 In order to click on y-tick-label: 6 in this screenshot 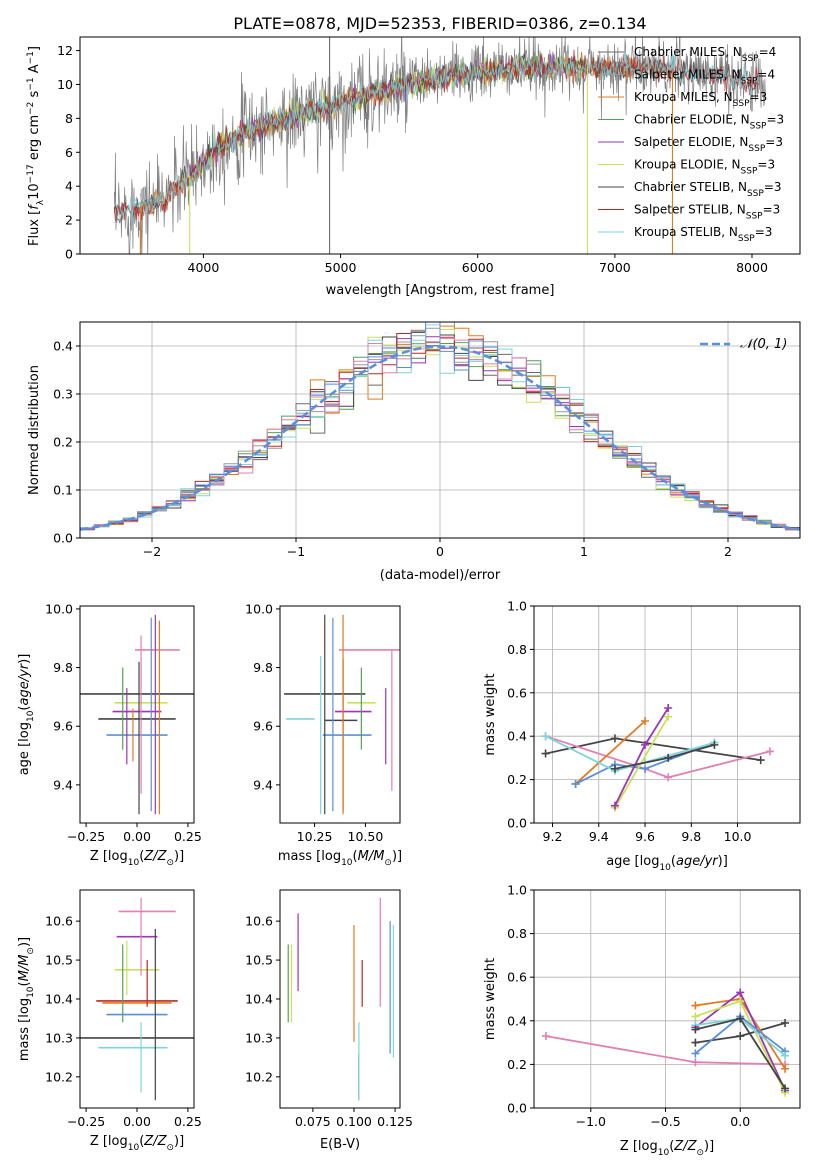, I will do `click(69, 152)`.